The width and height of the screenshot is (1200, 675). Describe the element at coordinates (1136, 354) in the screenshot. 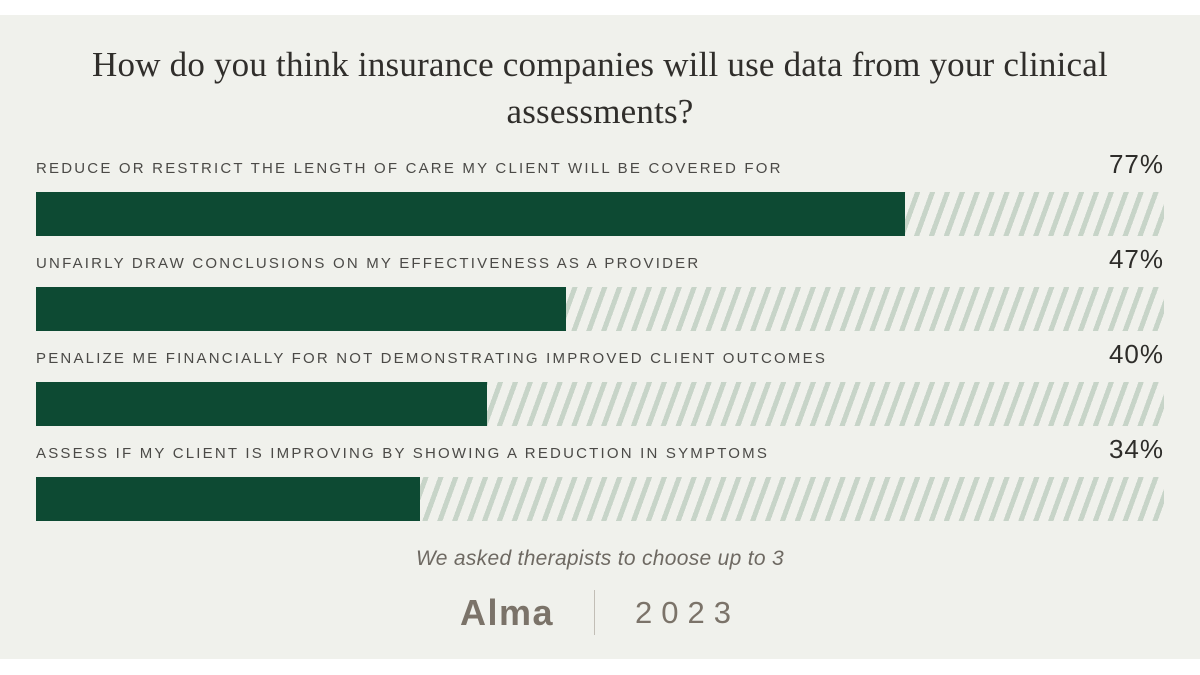

I see `bar-value: 40%` at that location.